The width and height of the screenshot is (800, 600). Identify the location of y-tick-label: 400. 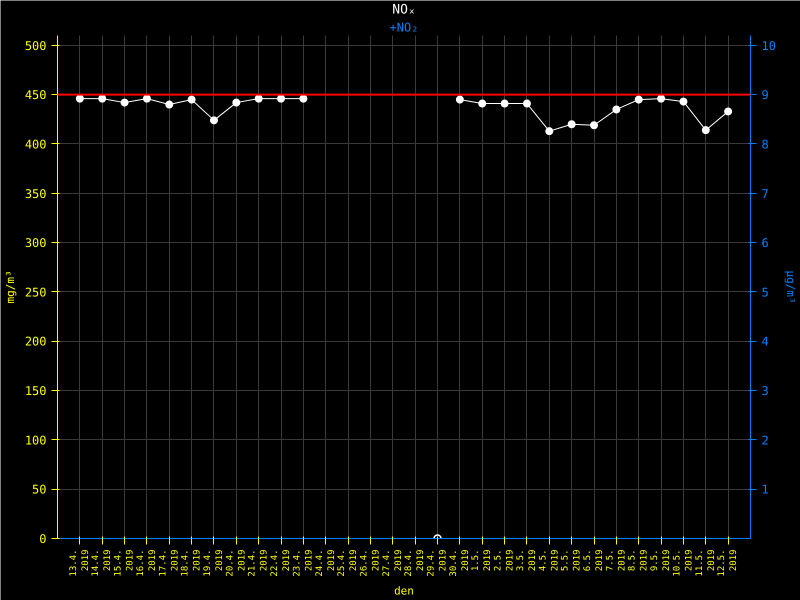
(35, 144).